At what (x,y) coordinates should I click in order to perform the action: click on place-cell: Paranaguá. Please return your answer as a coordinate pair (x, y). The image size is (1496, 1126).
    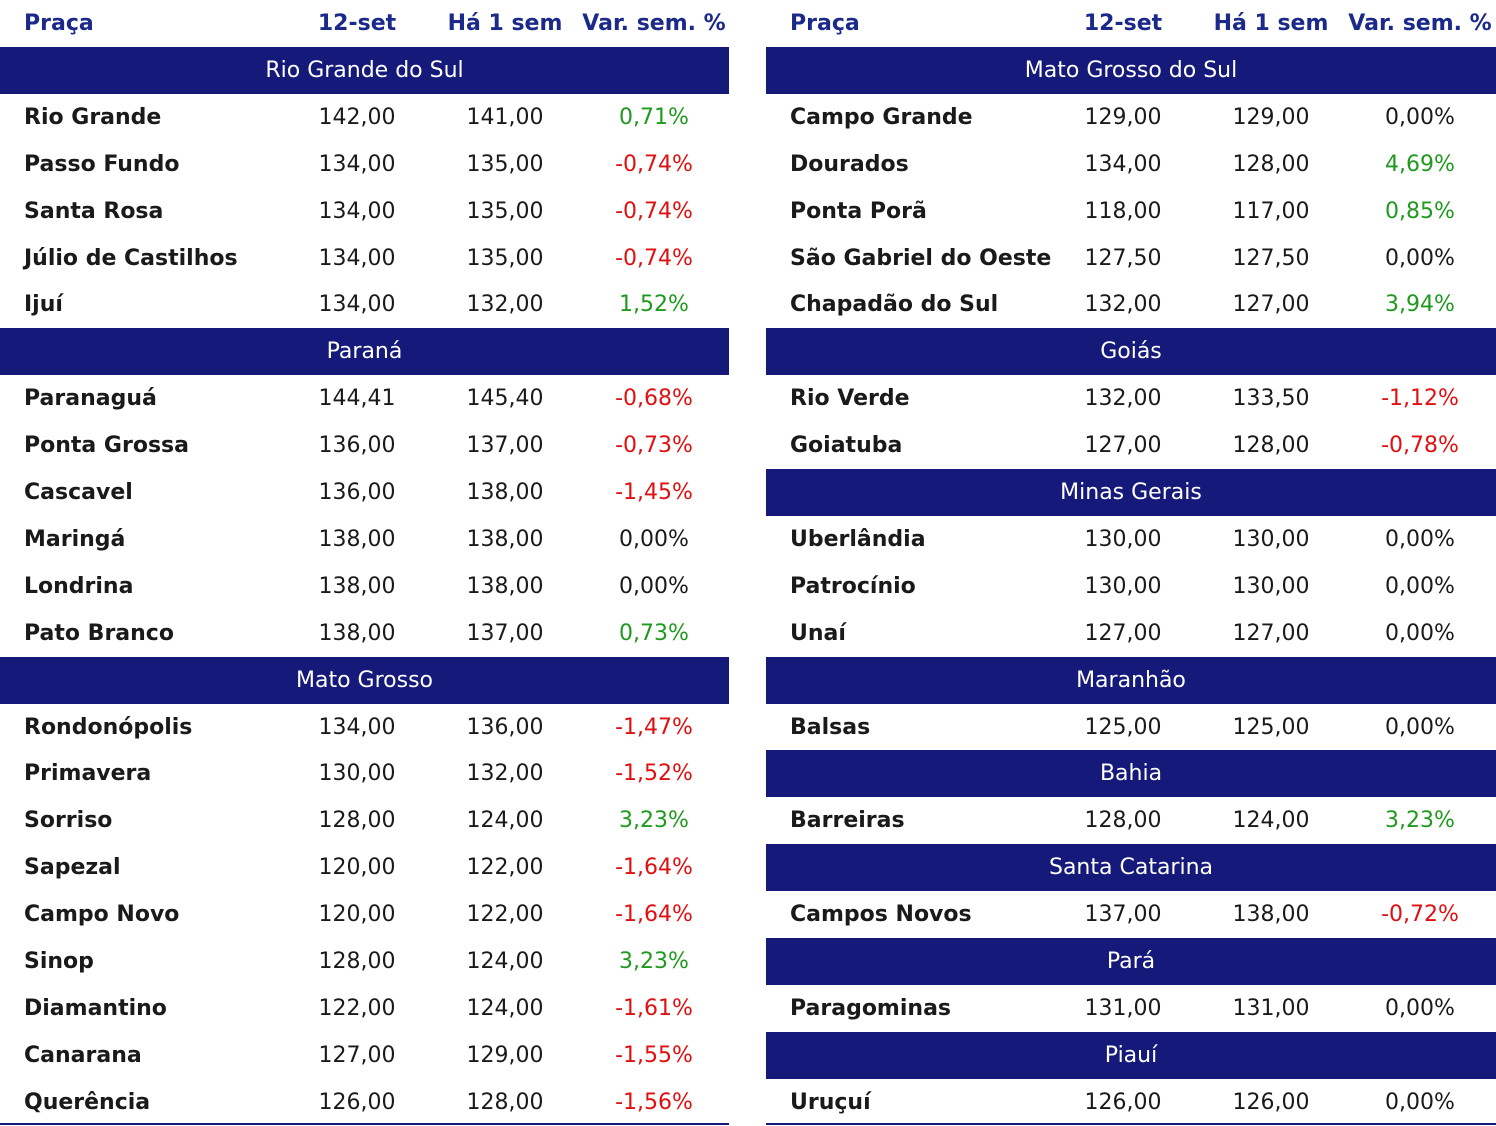
    Looking at the image, I should click on (90, 399).